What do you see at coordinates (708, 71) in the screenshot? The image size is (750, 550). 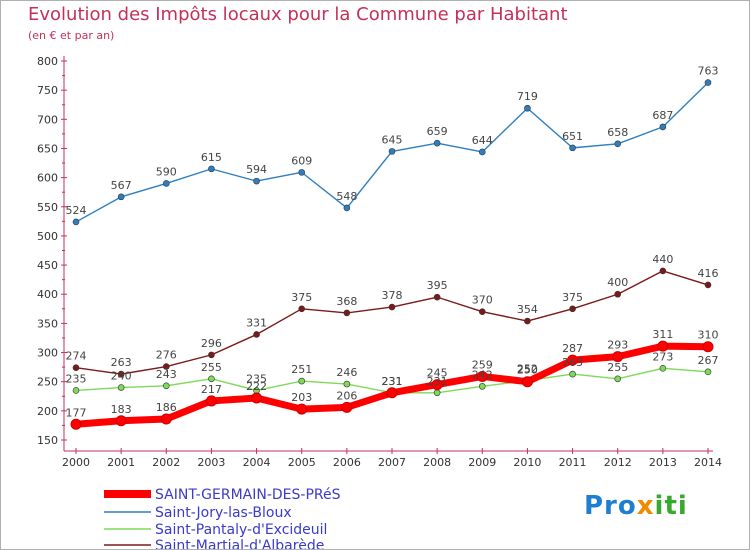 I see `data-label: 763` at bounding box center [708, 71].